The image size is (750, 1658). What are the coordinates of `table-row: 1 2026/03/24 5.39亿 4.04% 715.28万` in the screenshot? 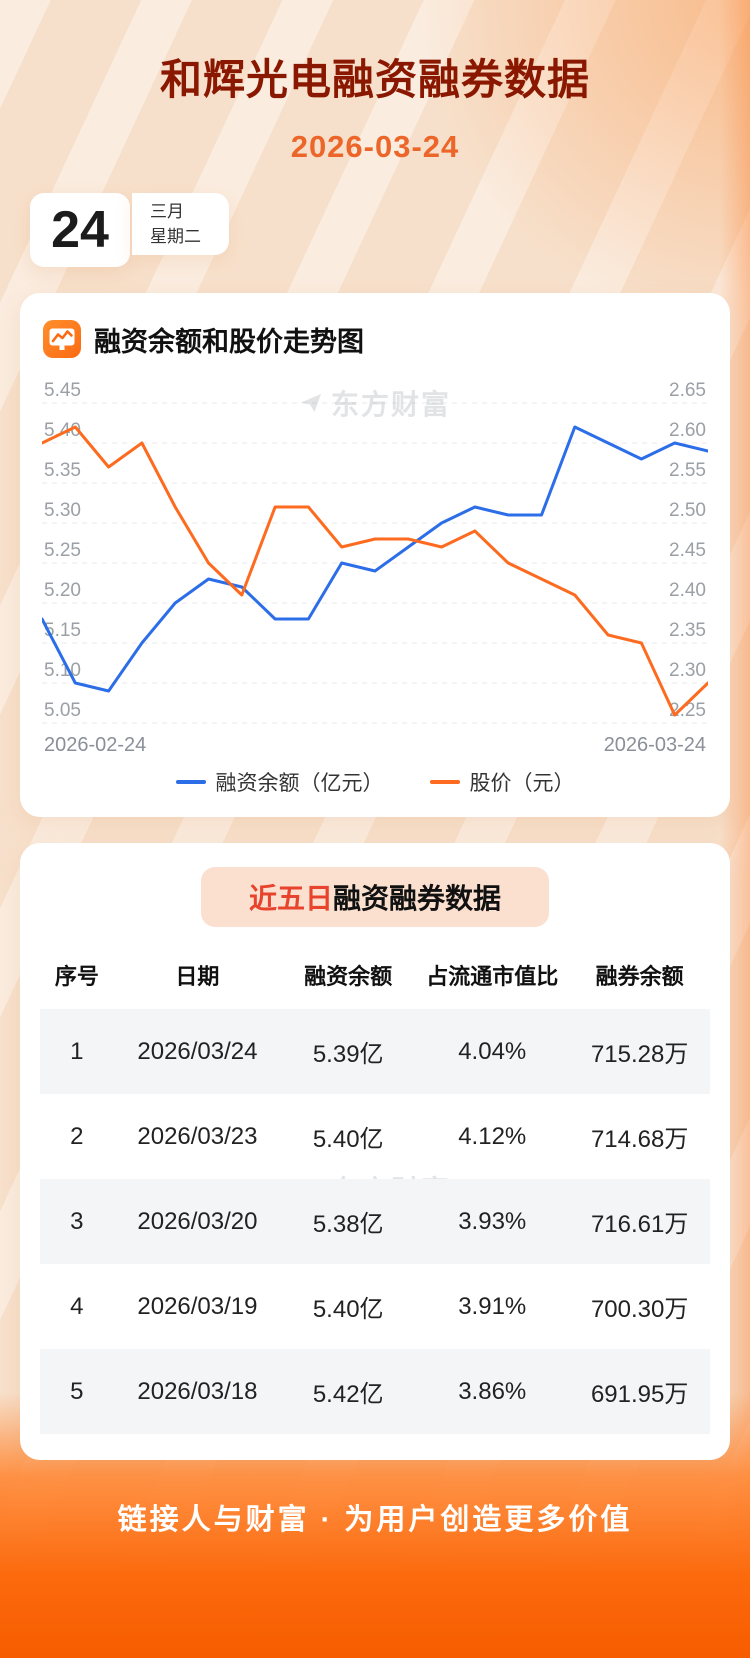 It's located at (375, 1051).